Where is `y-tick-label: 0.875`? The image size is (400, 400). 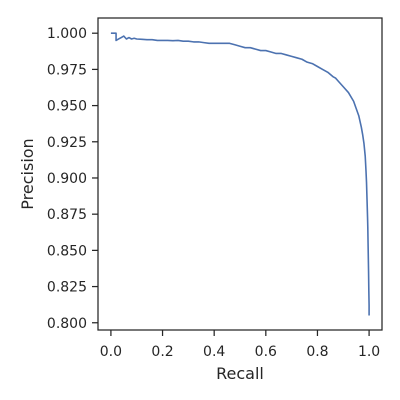 y-tick-label: 0.875 is located at coordinates (67, 215).